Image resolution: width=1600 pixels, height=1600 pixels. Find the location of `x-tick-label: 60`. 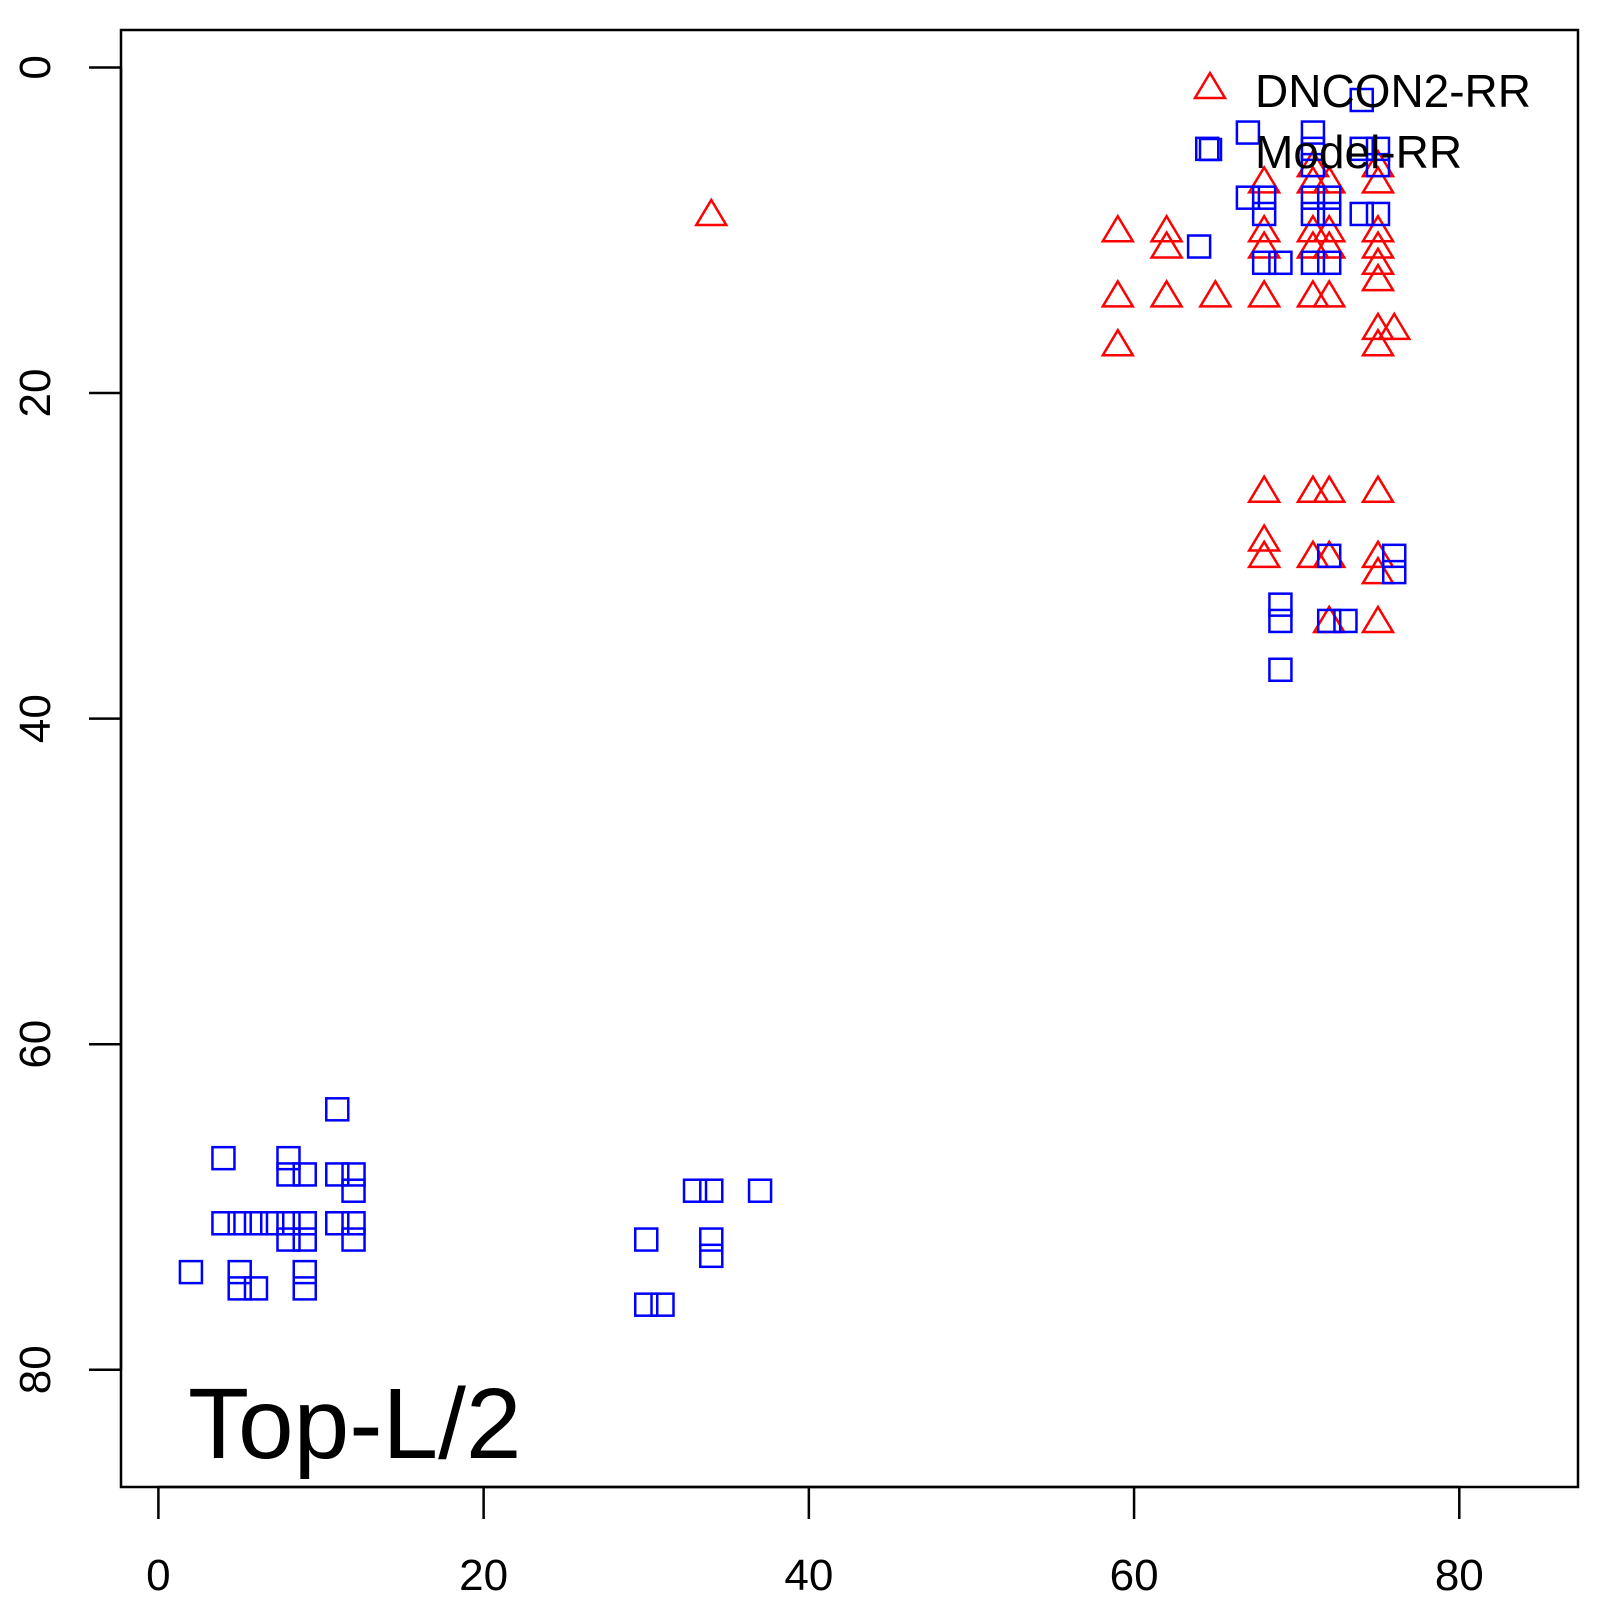

x-tick-label: 60 is located at coordinates (1134, 1575).